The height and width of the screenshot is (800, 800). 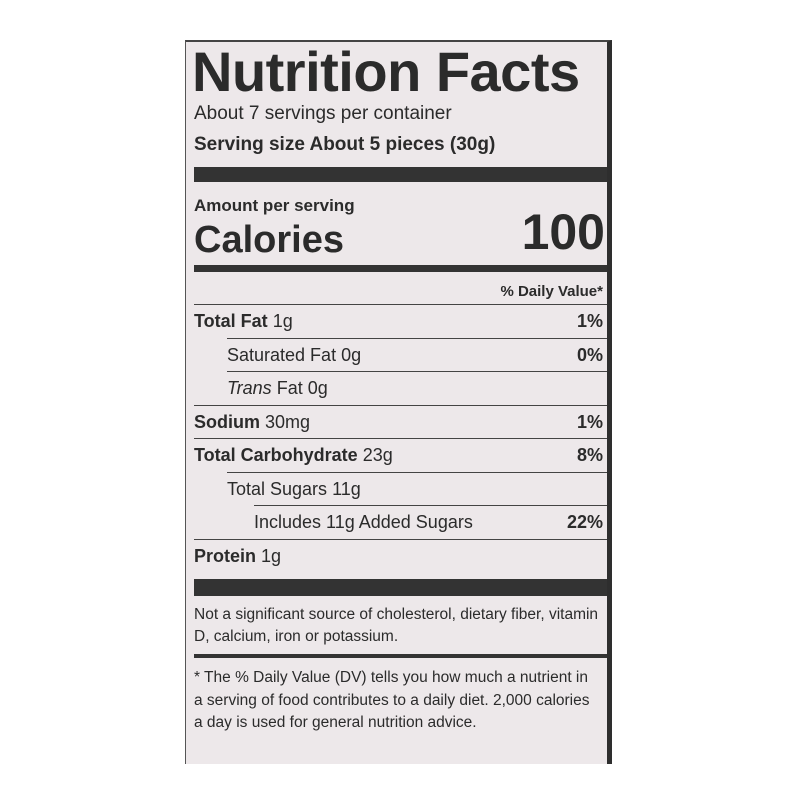 What do you see at coordinates (551, 291) in the screenshot?
I see `daily-value-header: % Daily Value*` at bounding box center [551, 291].